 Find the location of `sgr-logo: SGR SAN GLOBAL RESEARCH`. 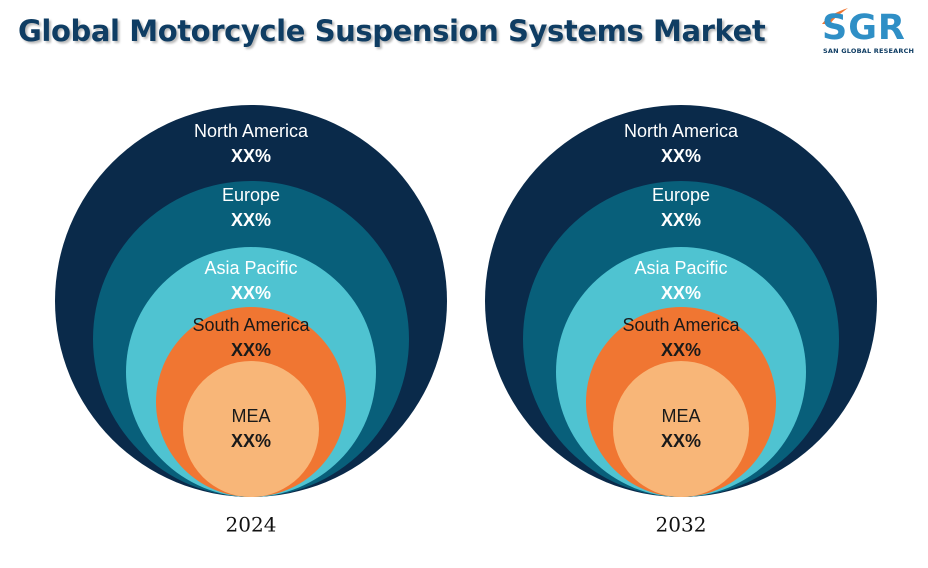

sgr-logo: SGR SAN GLOBAL RESEARCH is located at coordinates (870, 32).